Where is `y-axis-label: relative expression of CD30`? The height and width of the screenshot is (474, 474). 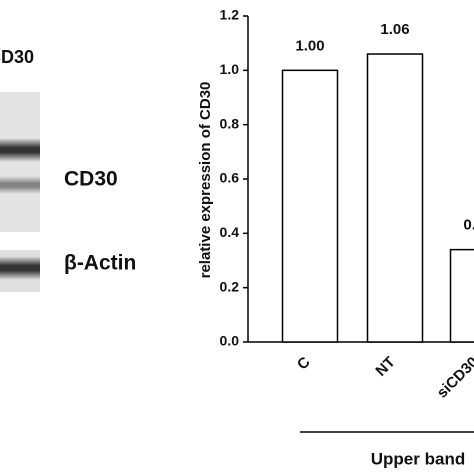 y-axis-label: relative expression of CD30 is located at coordinates (205, 180).